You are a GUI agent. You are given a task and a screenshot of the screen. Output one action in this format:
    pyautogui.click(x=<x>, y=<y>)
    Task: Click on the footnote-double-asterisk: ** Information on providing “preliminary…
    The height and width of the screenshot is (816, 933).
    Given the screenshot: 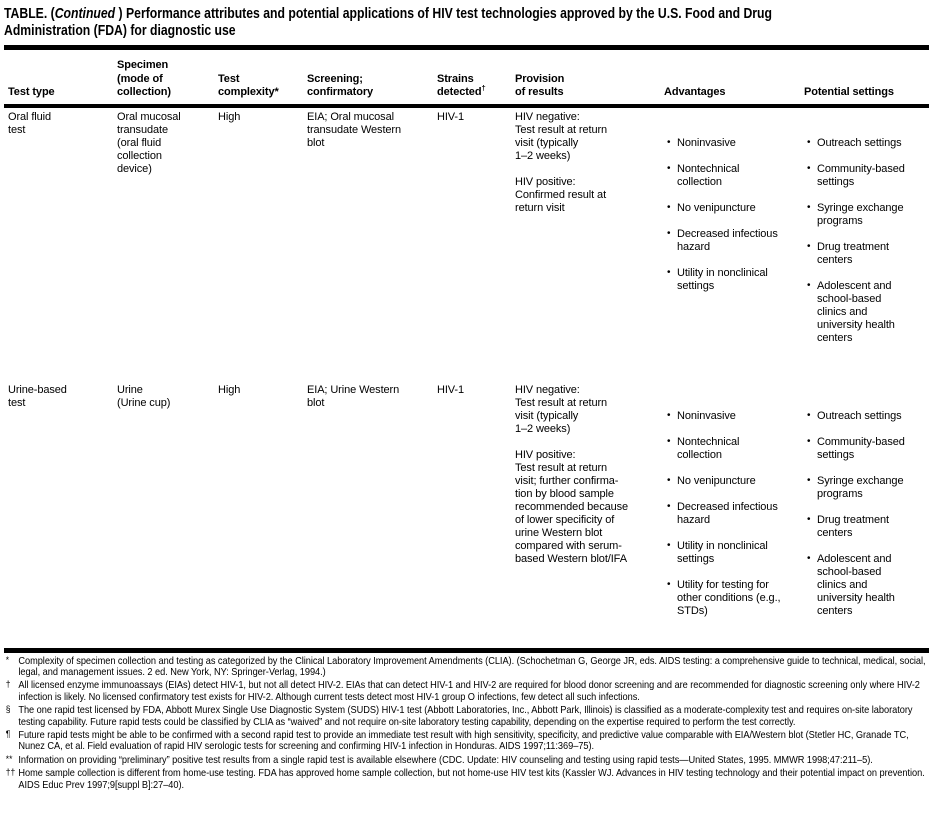 What is the action you would take?
    pyautogui.click(x=468, y=759)
    